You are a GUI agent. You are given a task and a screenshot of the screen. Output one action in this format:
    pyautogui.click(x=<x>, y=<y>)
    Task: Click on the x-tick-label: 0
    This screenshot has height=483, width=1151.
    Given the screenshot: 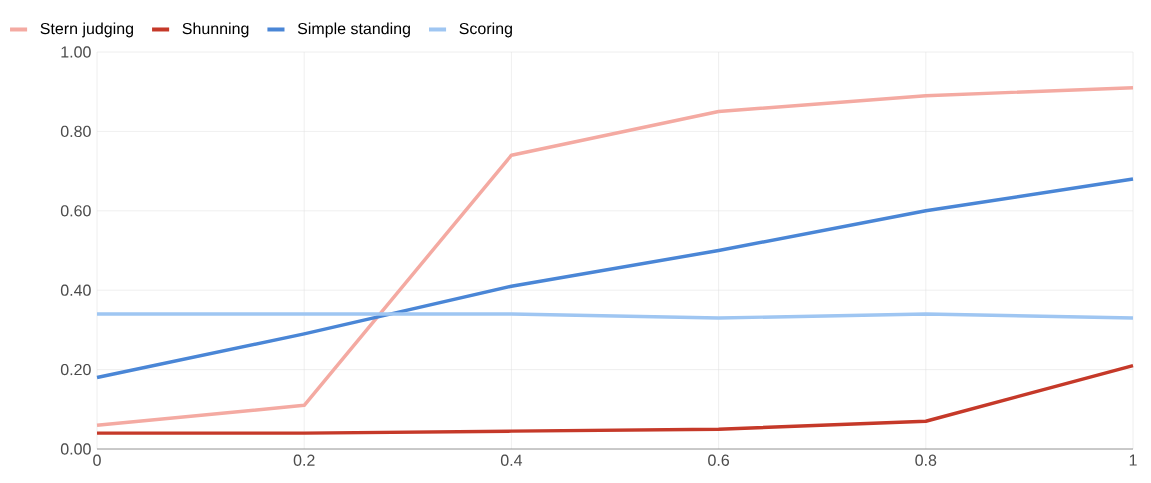 What is the action you would take?
    pyautogui.click(x=97, y=460)
    